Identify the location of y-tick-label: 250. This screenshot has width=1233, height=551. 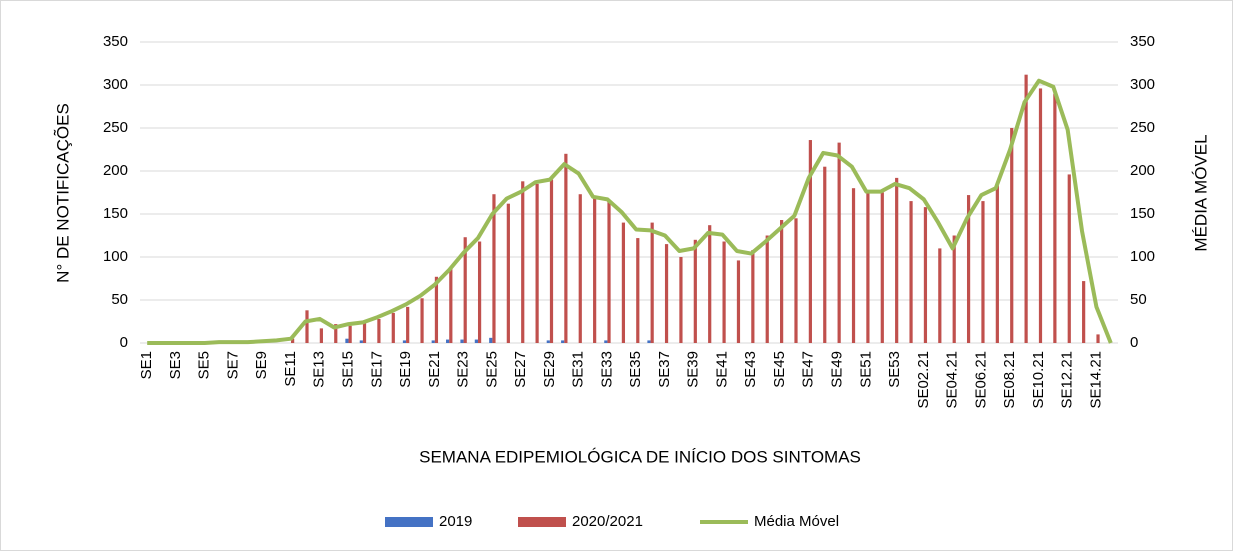
(115, 127).